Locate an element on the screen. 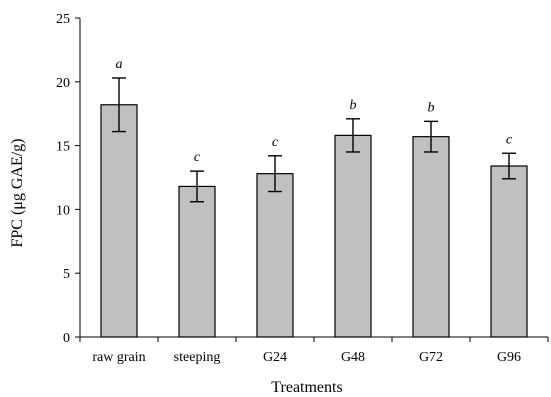 The height and width of the screenshot is (397, 551). y-axis-title: FPC (μg GAE/g) is located at coordinates (17, 192).